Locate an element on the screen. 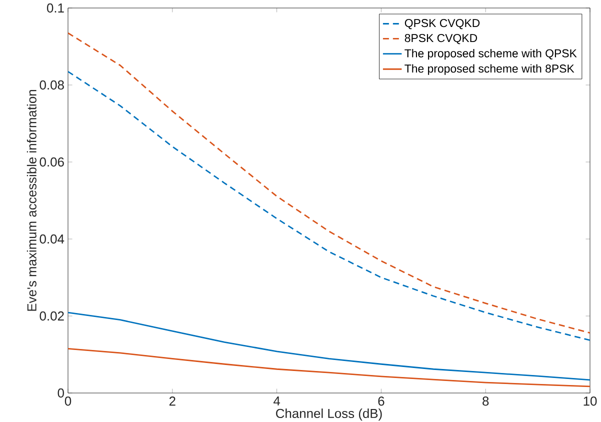  legend-label: 8PSK CVQKD is located at coordinates (441, 39).